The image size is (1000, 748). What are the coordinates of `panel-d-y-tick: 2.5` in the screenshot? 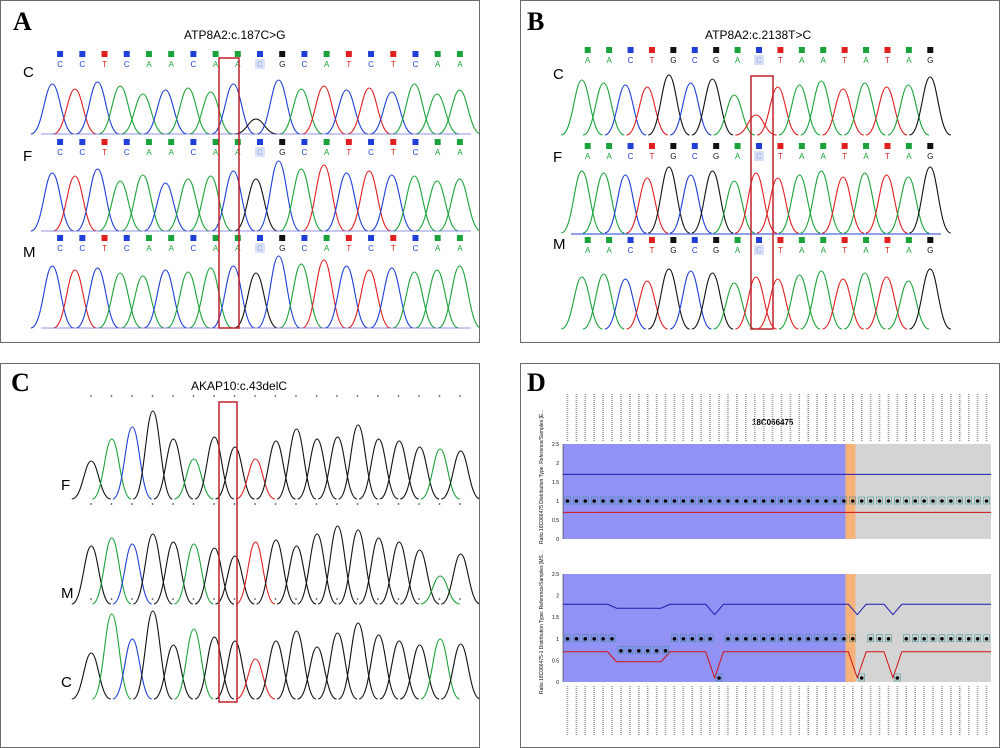 It's located at (555, 445).